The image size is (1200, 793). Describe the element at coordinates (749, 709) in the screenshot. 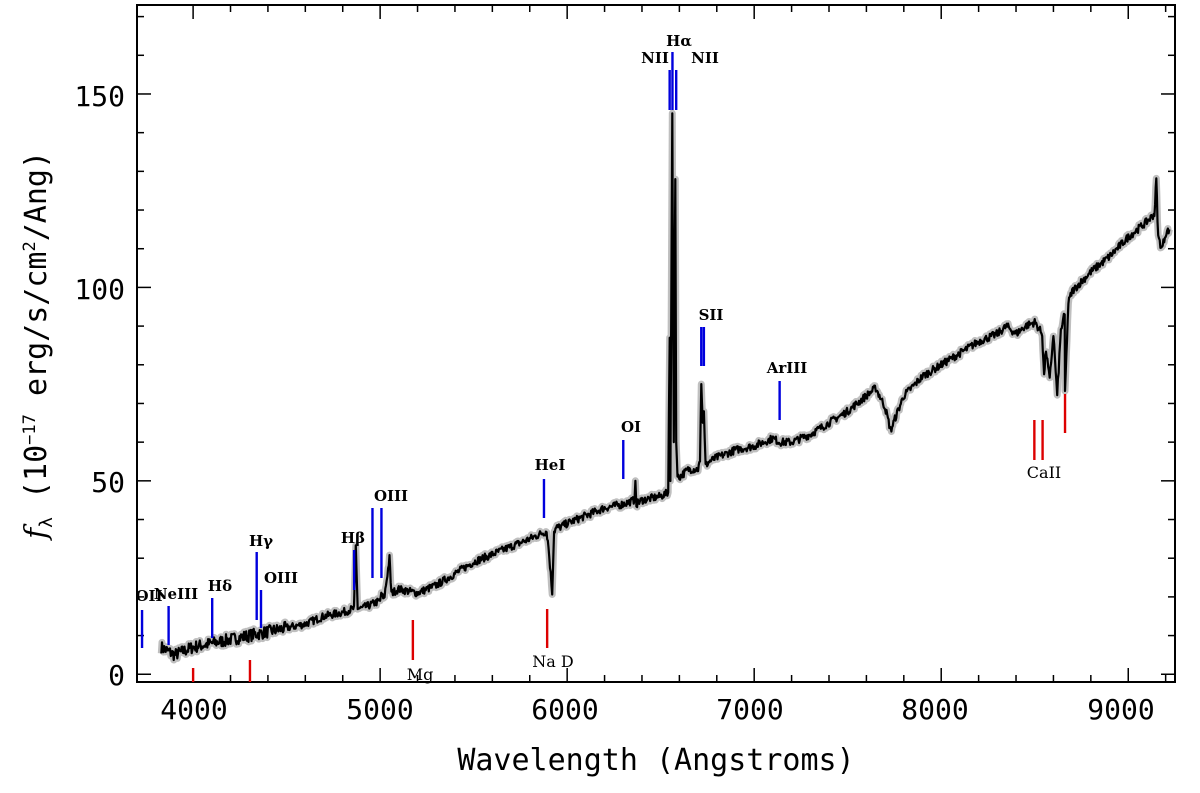

I see `x-tick-label-7000: 7000` at that location.